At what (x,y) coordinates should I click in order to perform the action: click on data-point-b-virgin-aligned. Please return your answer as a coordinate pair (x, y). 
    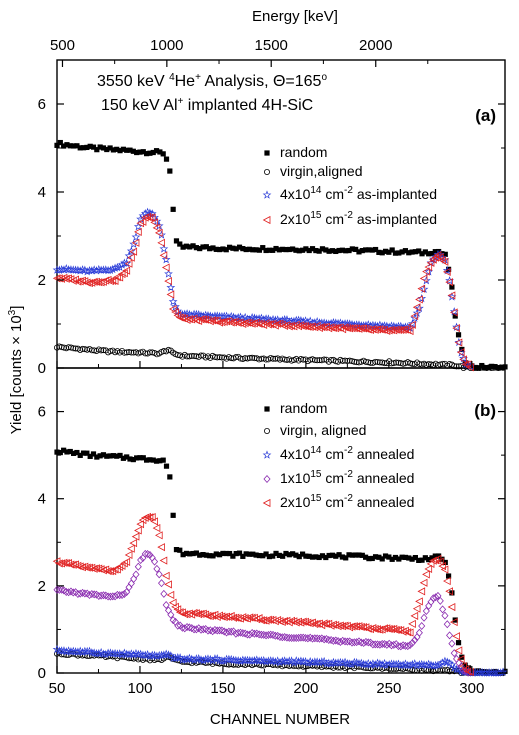
    Looking at the image, I should click on (87, 656).